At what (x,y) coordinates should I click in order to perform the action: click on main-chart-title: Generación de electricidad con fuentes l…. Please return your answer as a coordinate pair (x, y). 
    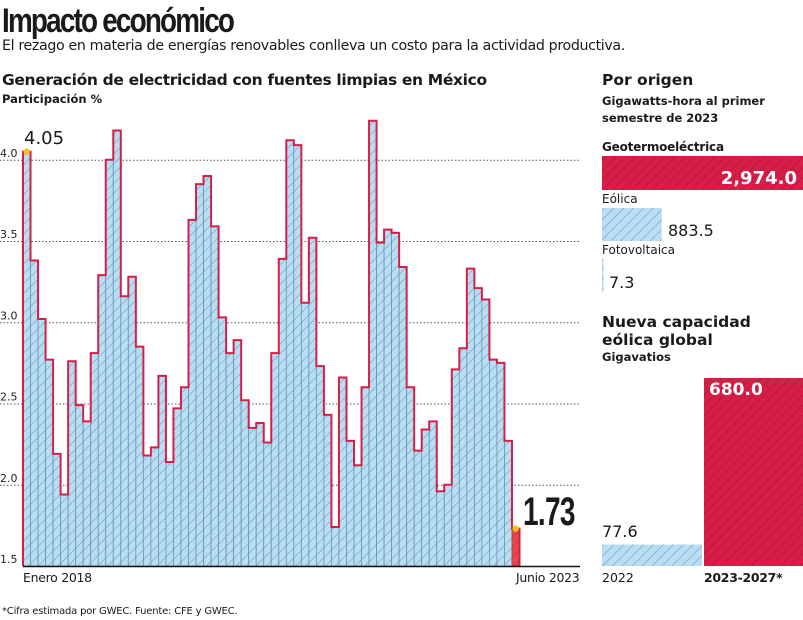
    Looking at the image, I should click on (244, 80).